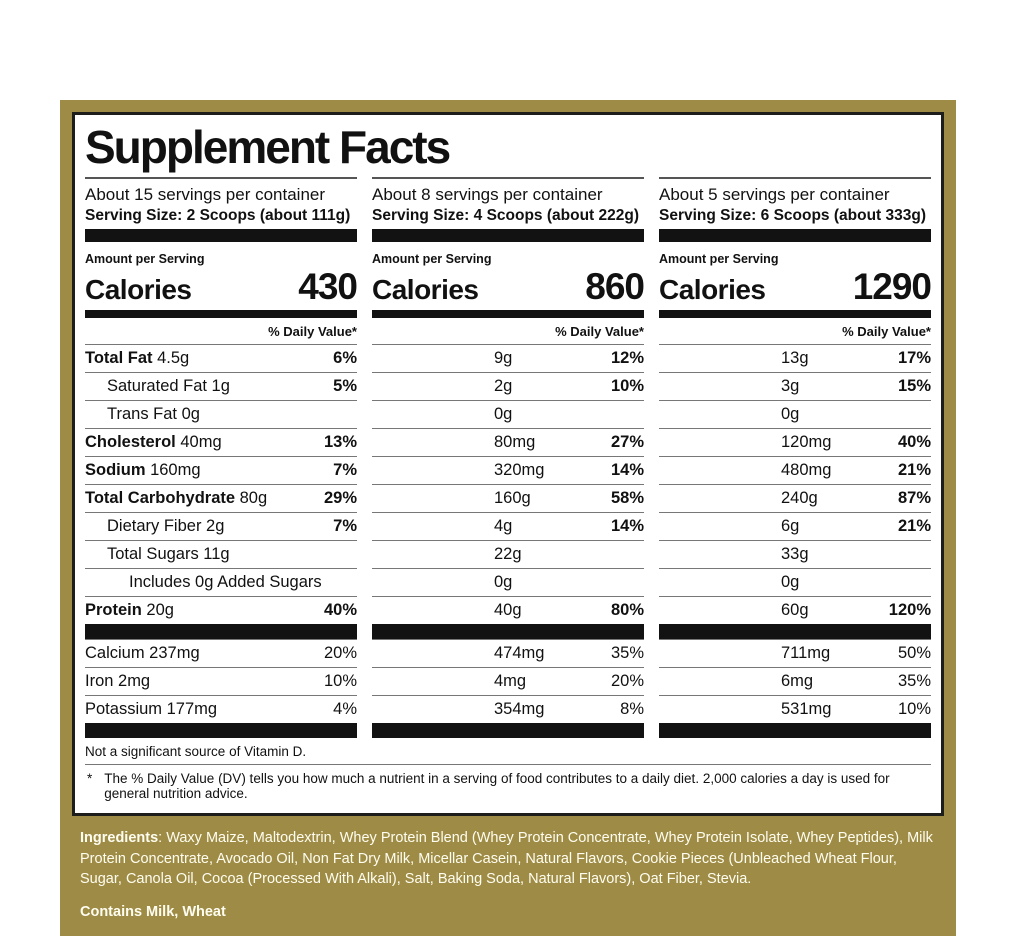 The image size is (1018, 940). Describe the element at coordinates (503, 386) in the screenshot. I see `nutrient-amount: 2g` at that location.